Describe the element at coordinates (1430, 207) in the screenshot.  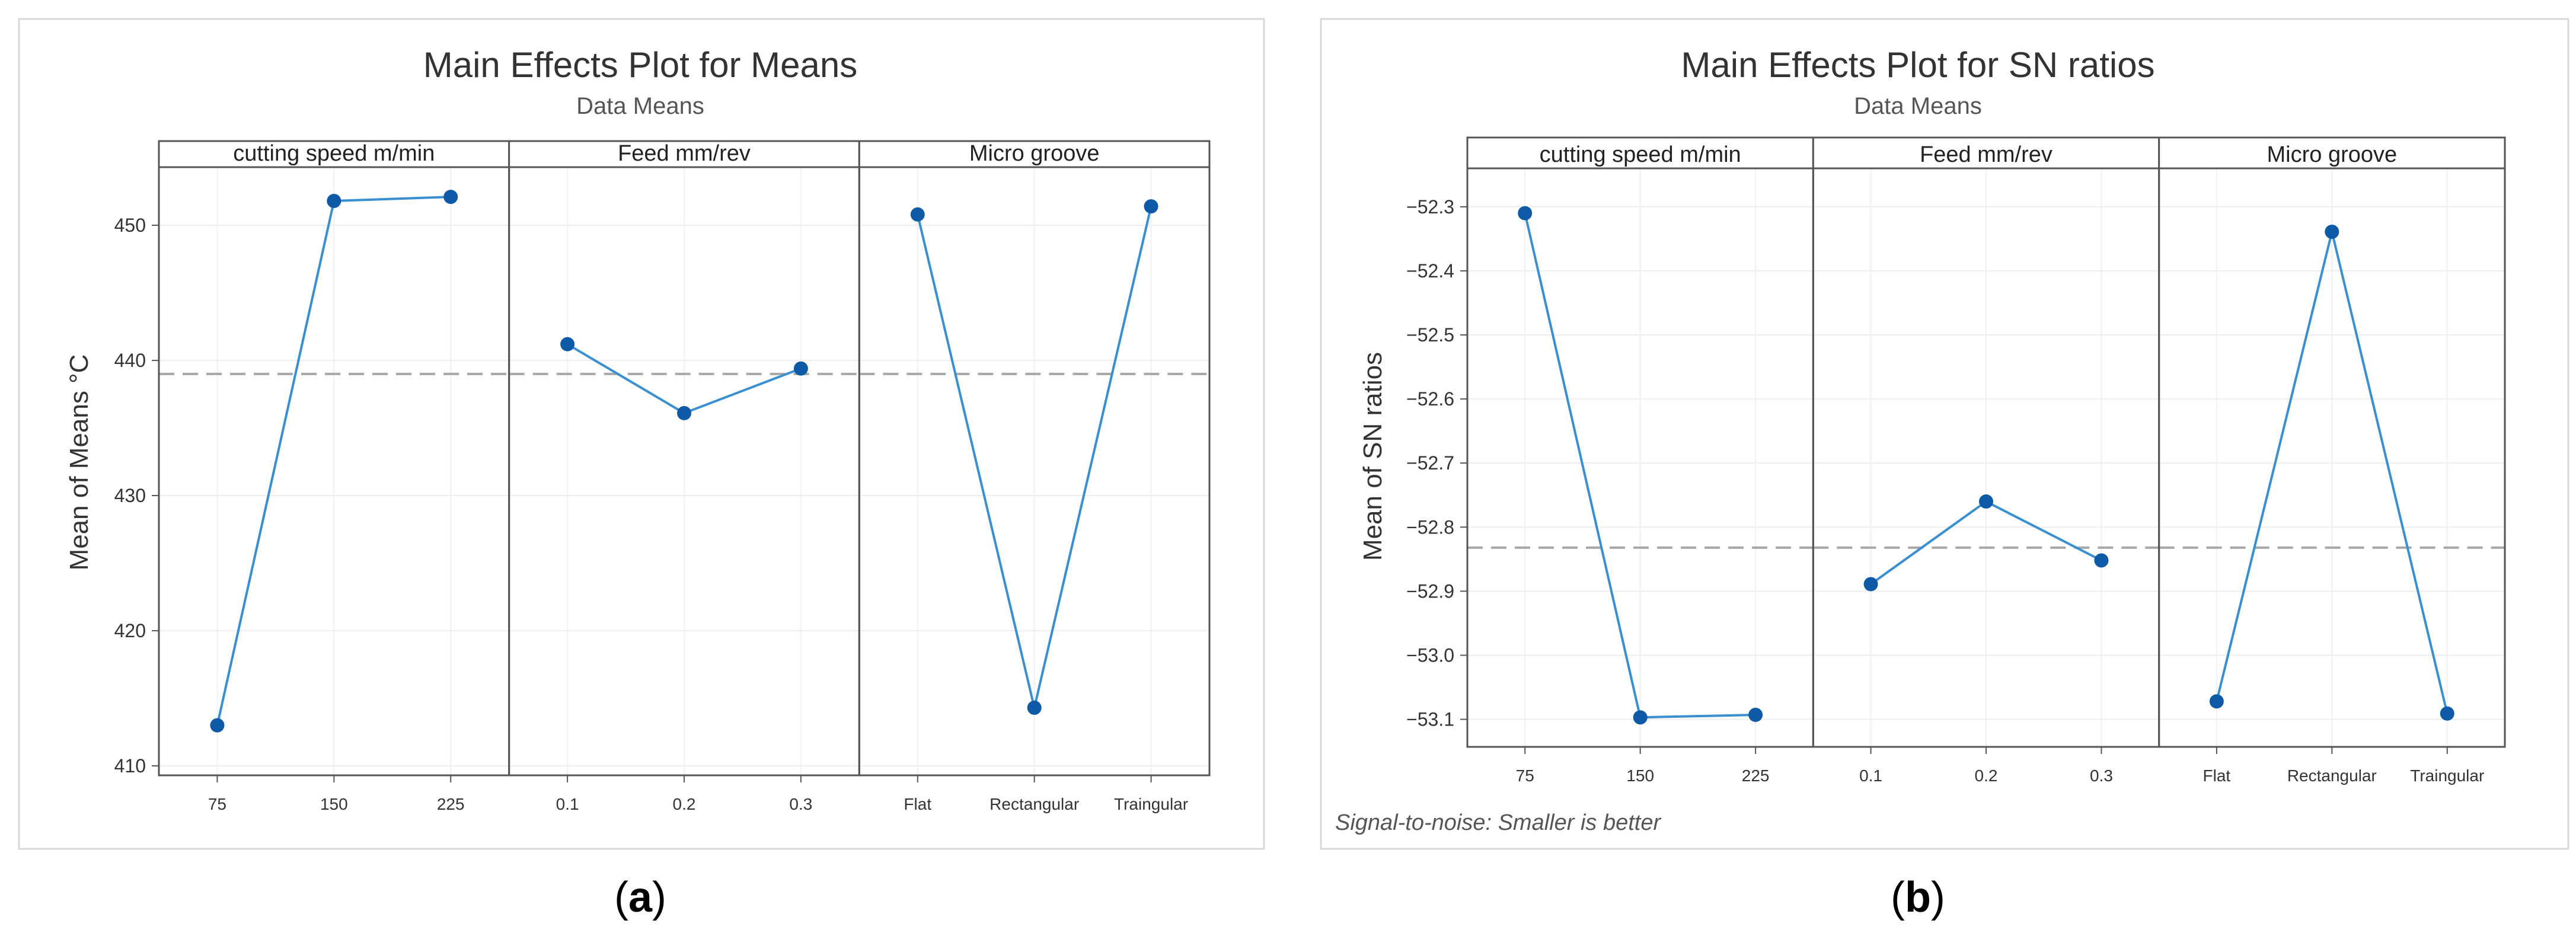
I see `chart-b-y-tick-label: −52.3` at that location.